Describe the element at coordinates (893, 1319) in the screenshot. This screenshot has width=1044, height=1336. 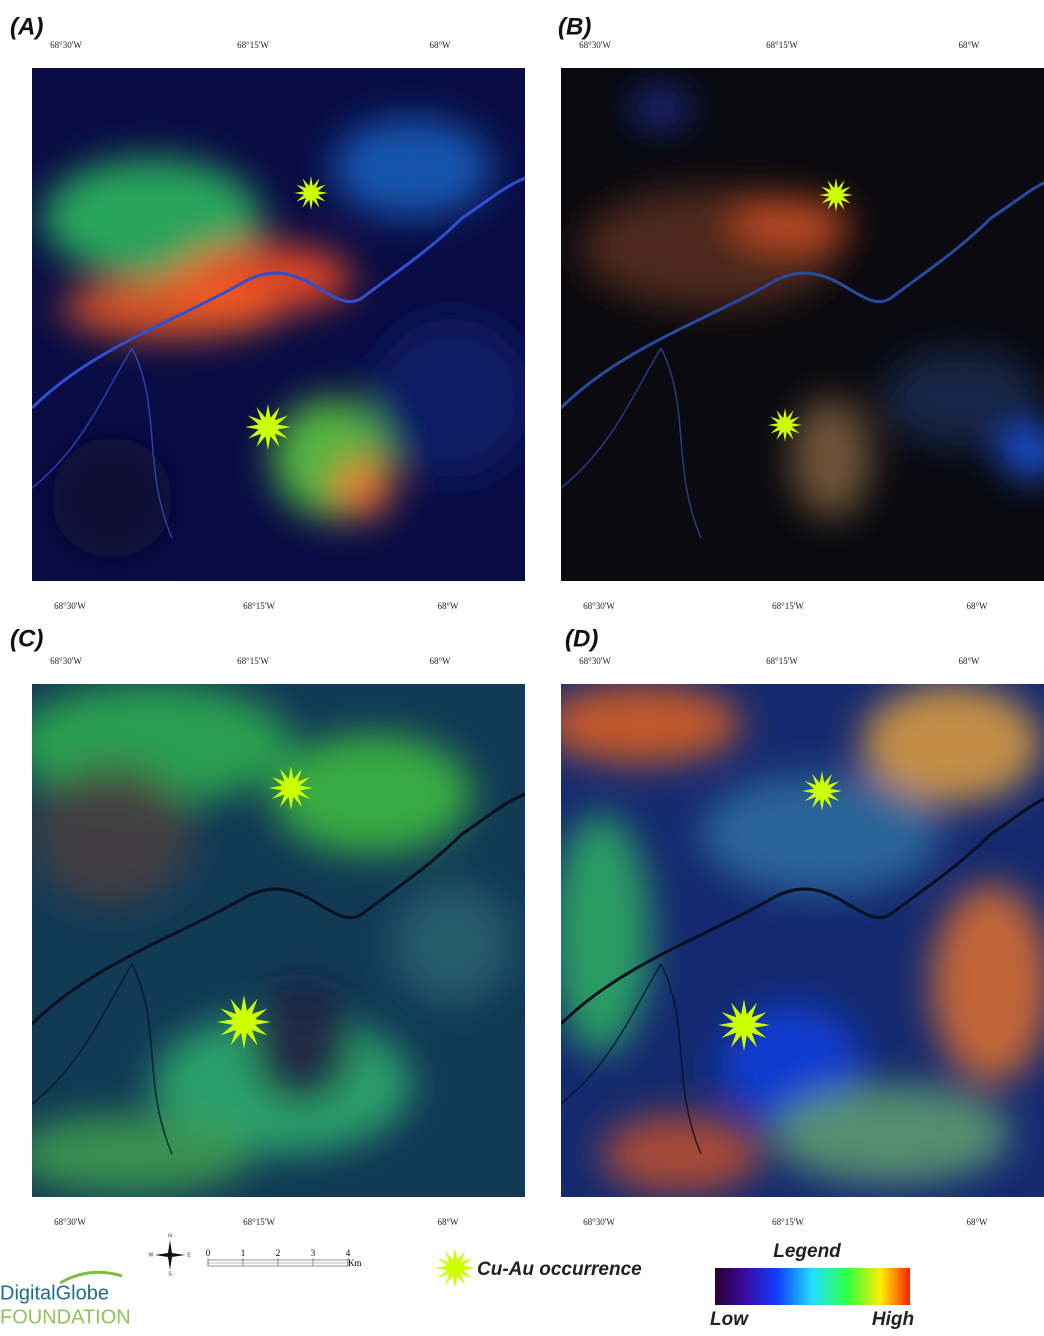
I see `legend-high: High` at that location.